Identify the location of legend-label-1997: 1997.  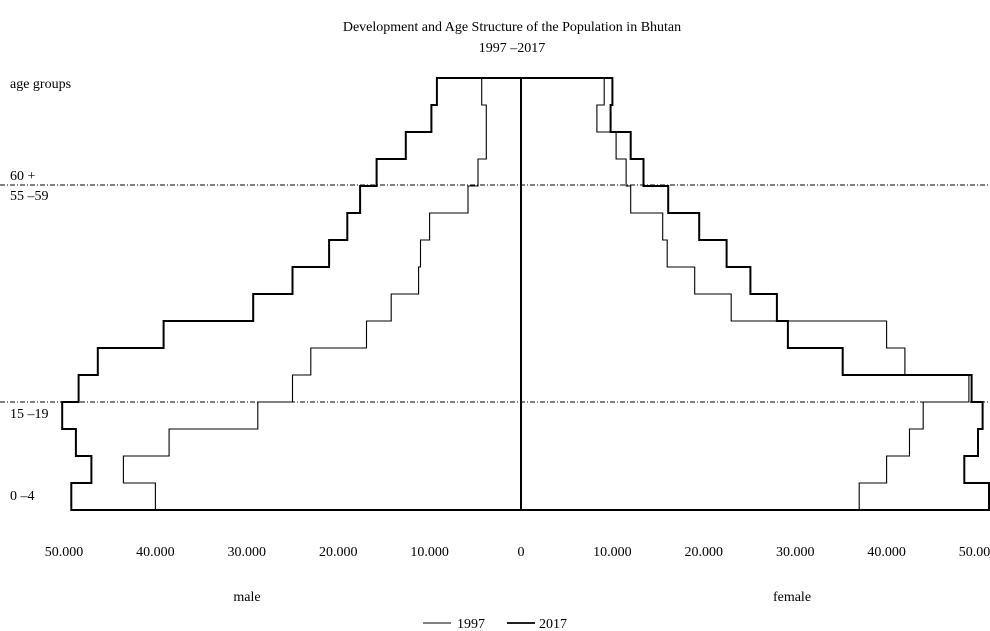
(471, 624).